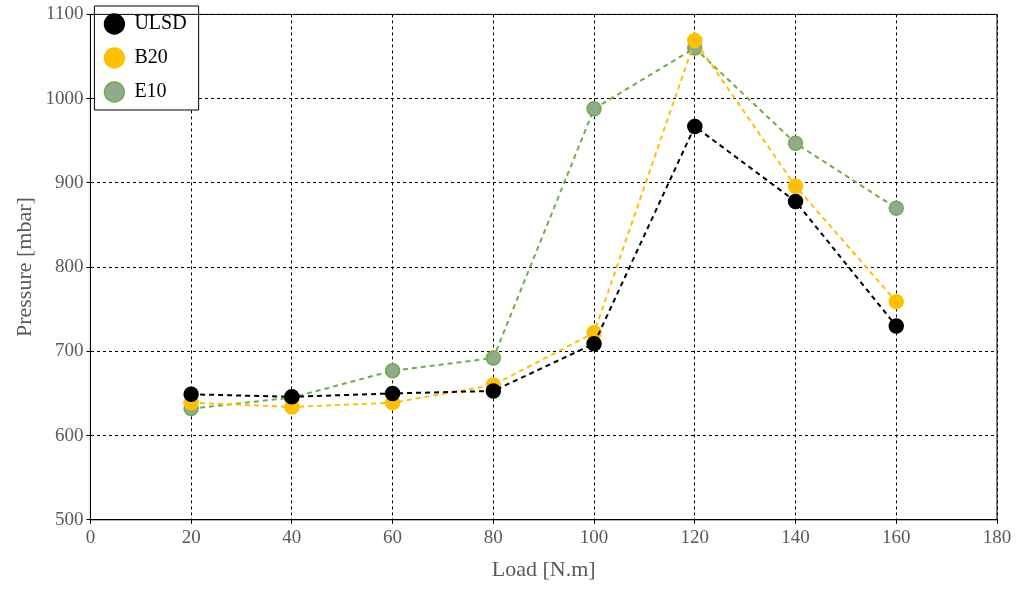  I want to click on x-tick-label: 140, so click(795, 537).